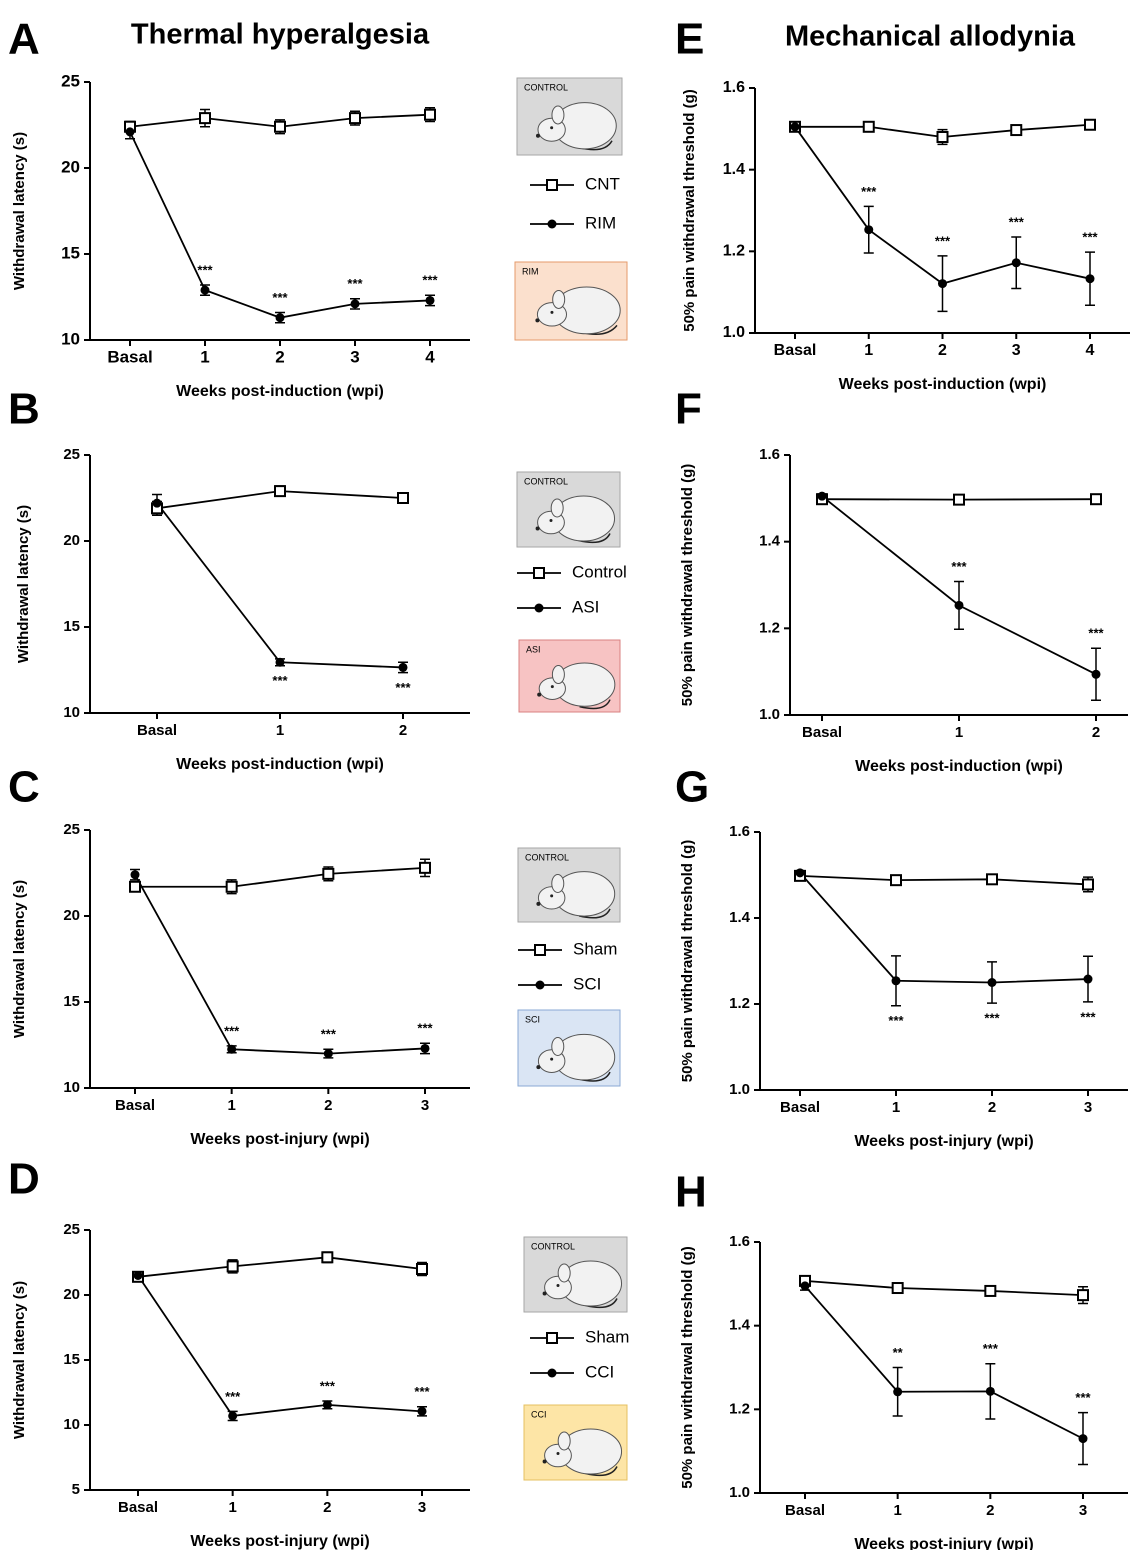  Describe the element at coordinates (71, 1087) in the screenshot. I see `y-tick-label: 10` at that location.